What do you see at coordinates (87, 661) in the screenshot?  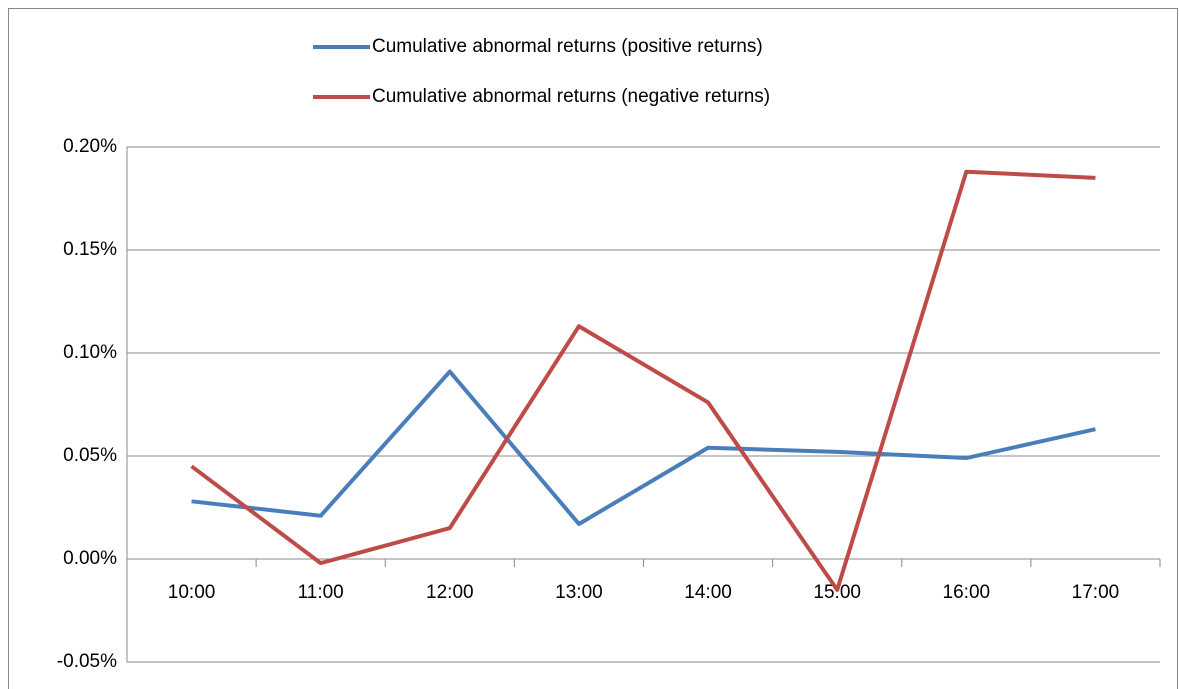 I see `y-tick-label: -0.05%` at bounding box center [87, 661].